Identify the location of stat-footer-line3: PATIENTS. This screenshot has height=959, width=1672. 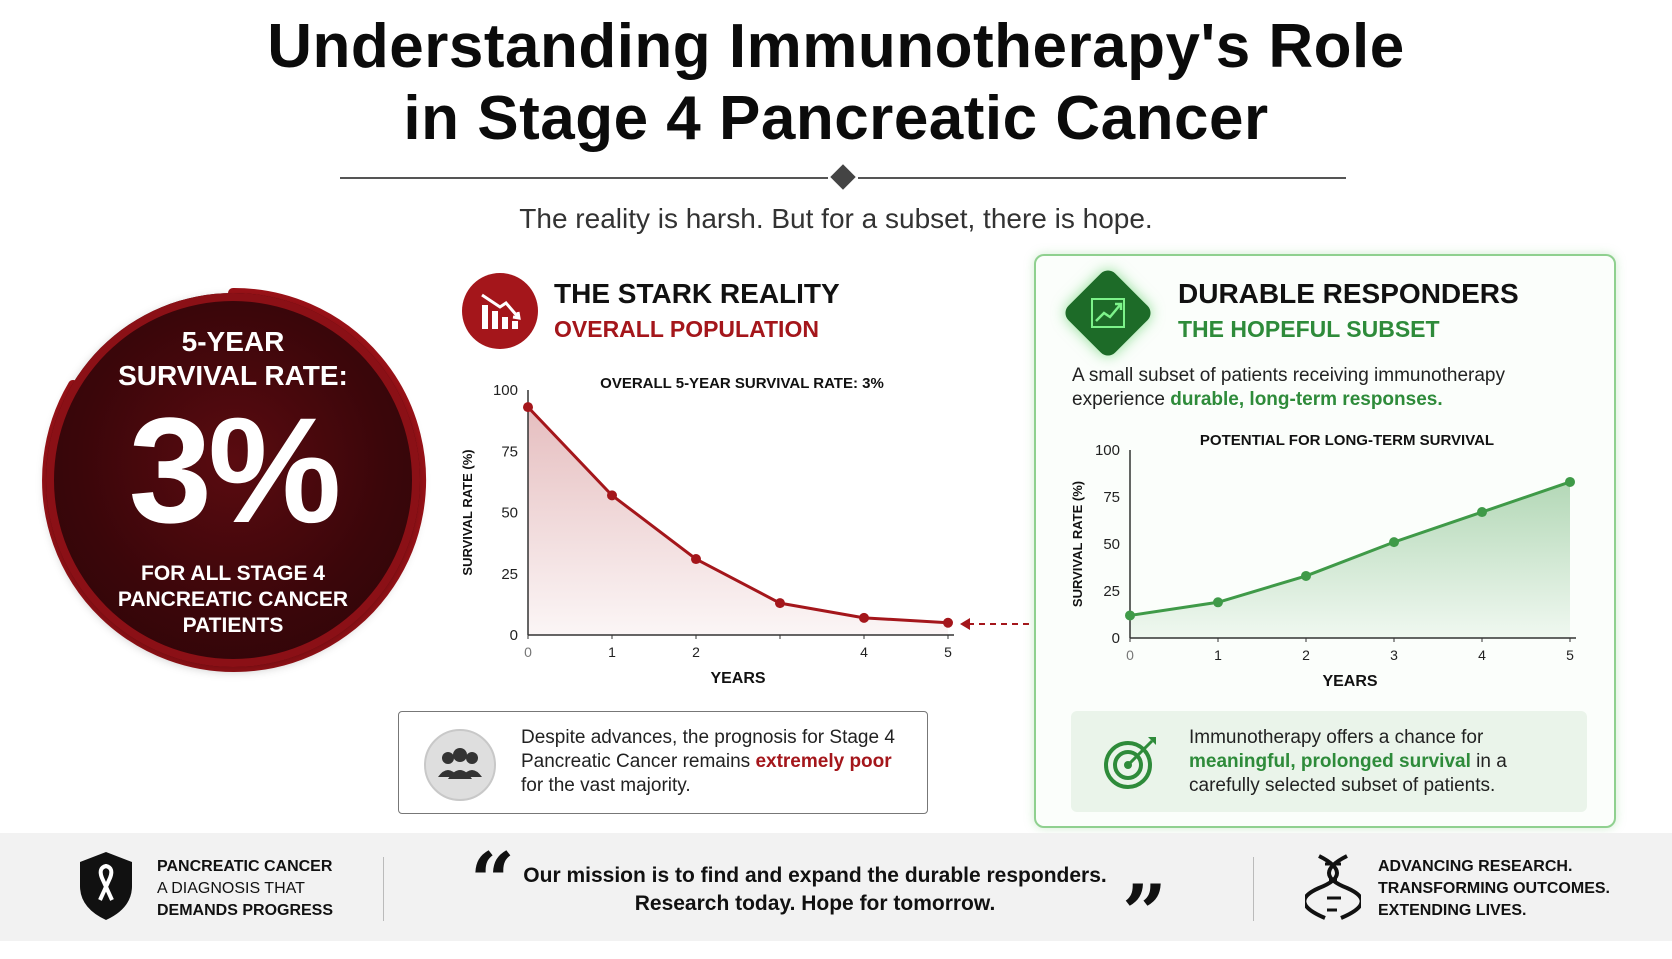
(233, 625).